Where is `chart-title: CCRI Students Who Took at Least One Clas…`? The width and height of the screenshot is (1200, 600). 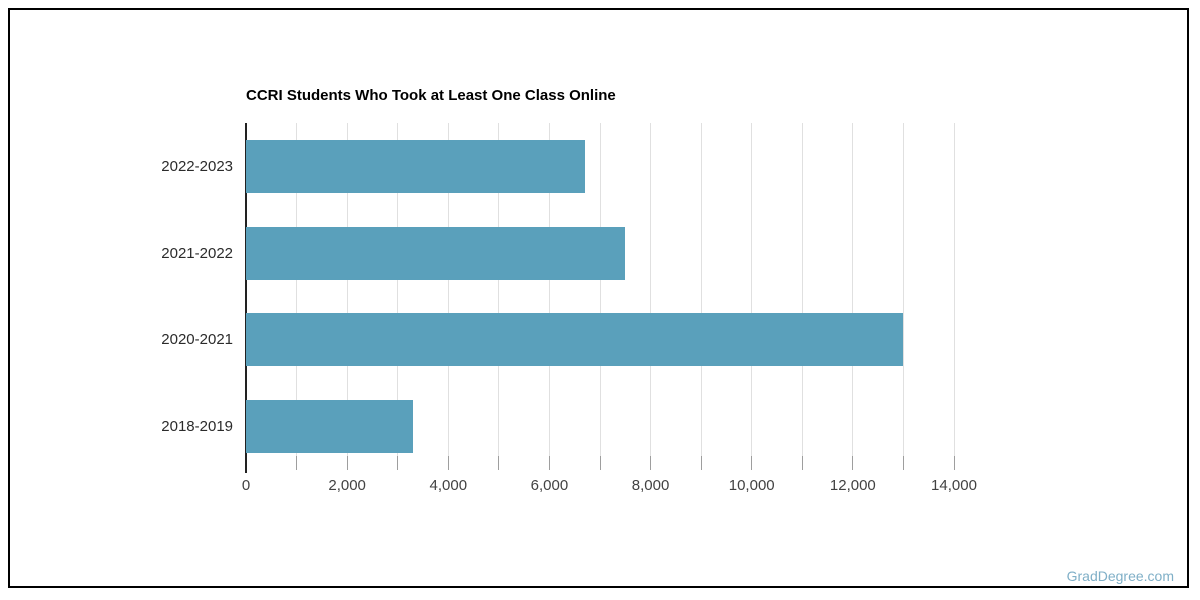 chart-title: CCRI Students Who Took at Least One Clas… is located at coordinates (431, 95).